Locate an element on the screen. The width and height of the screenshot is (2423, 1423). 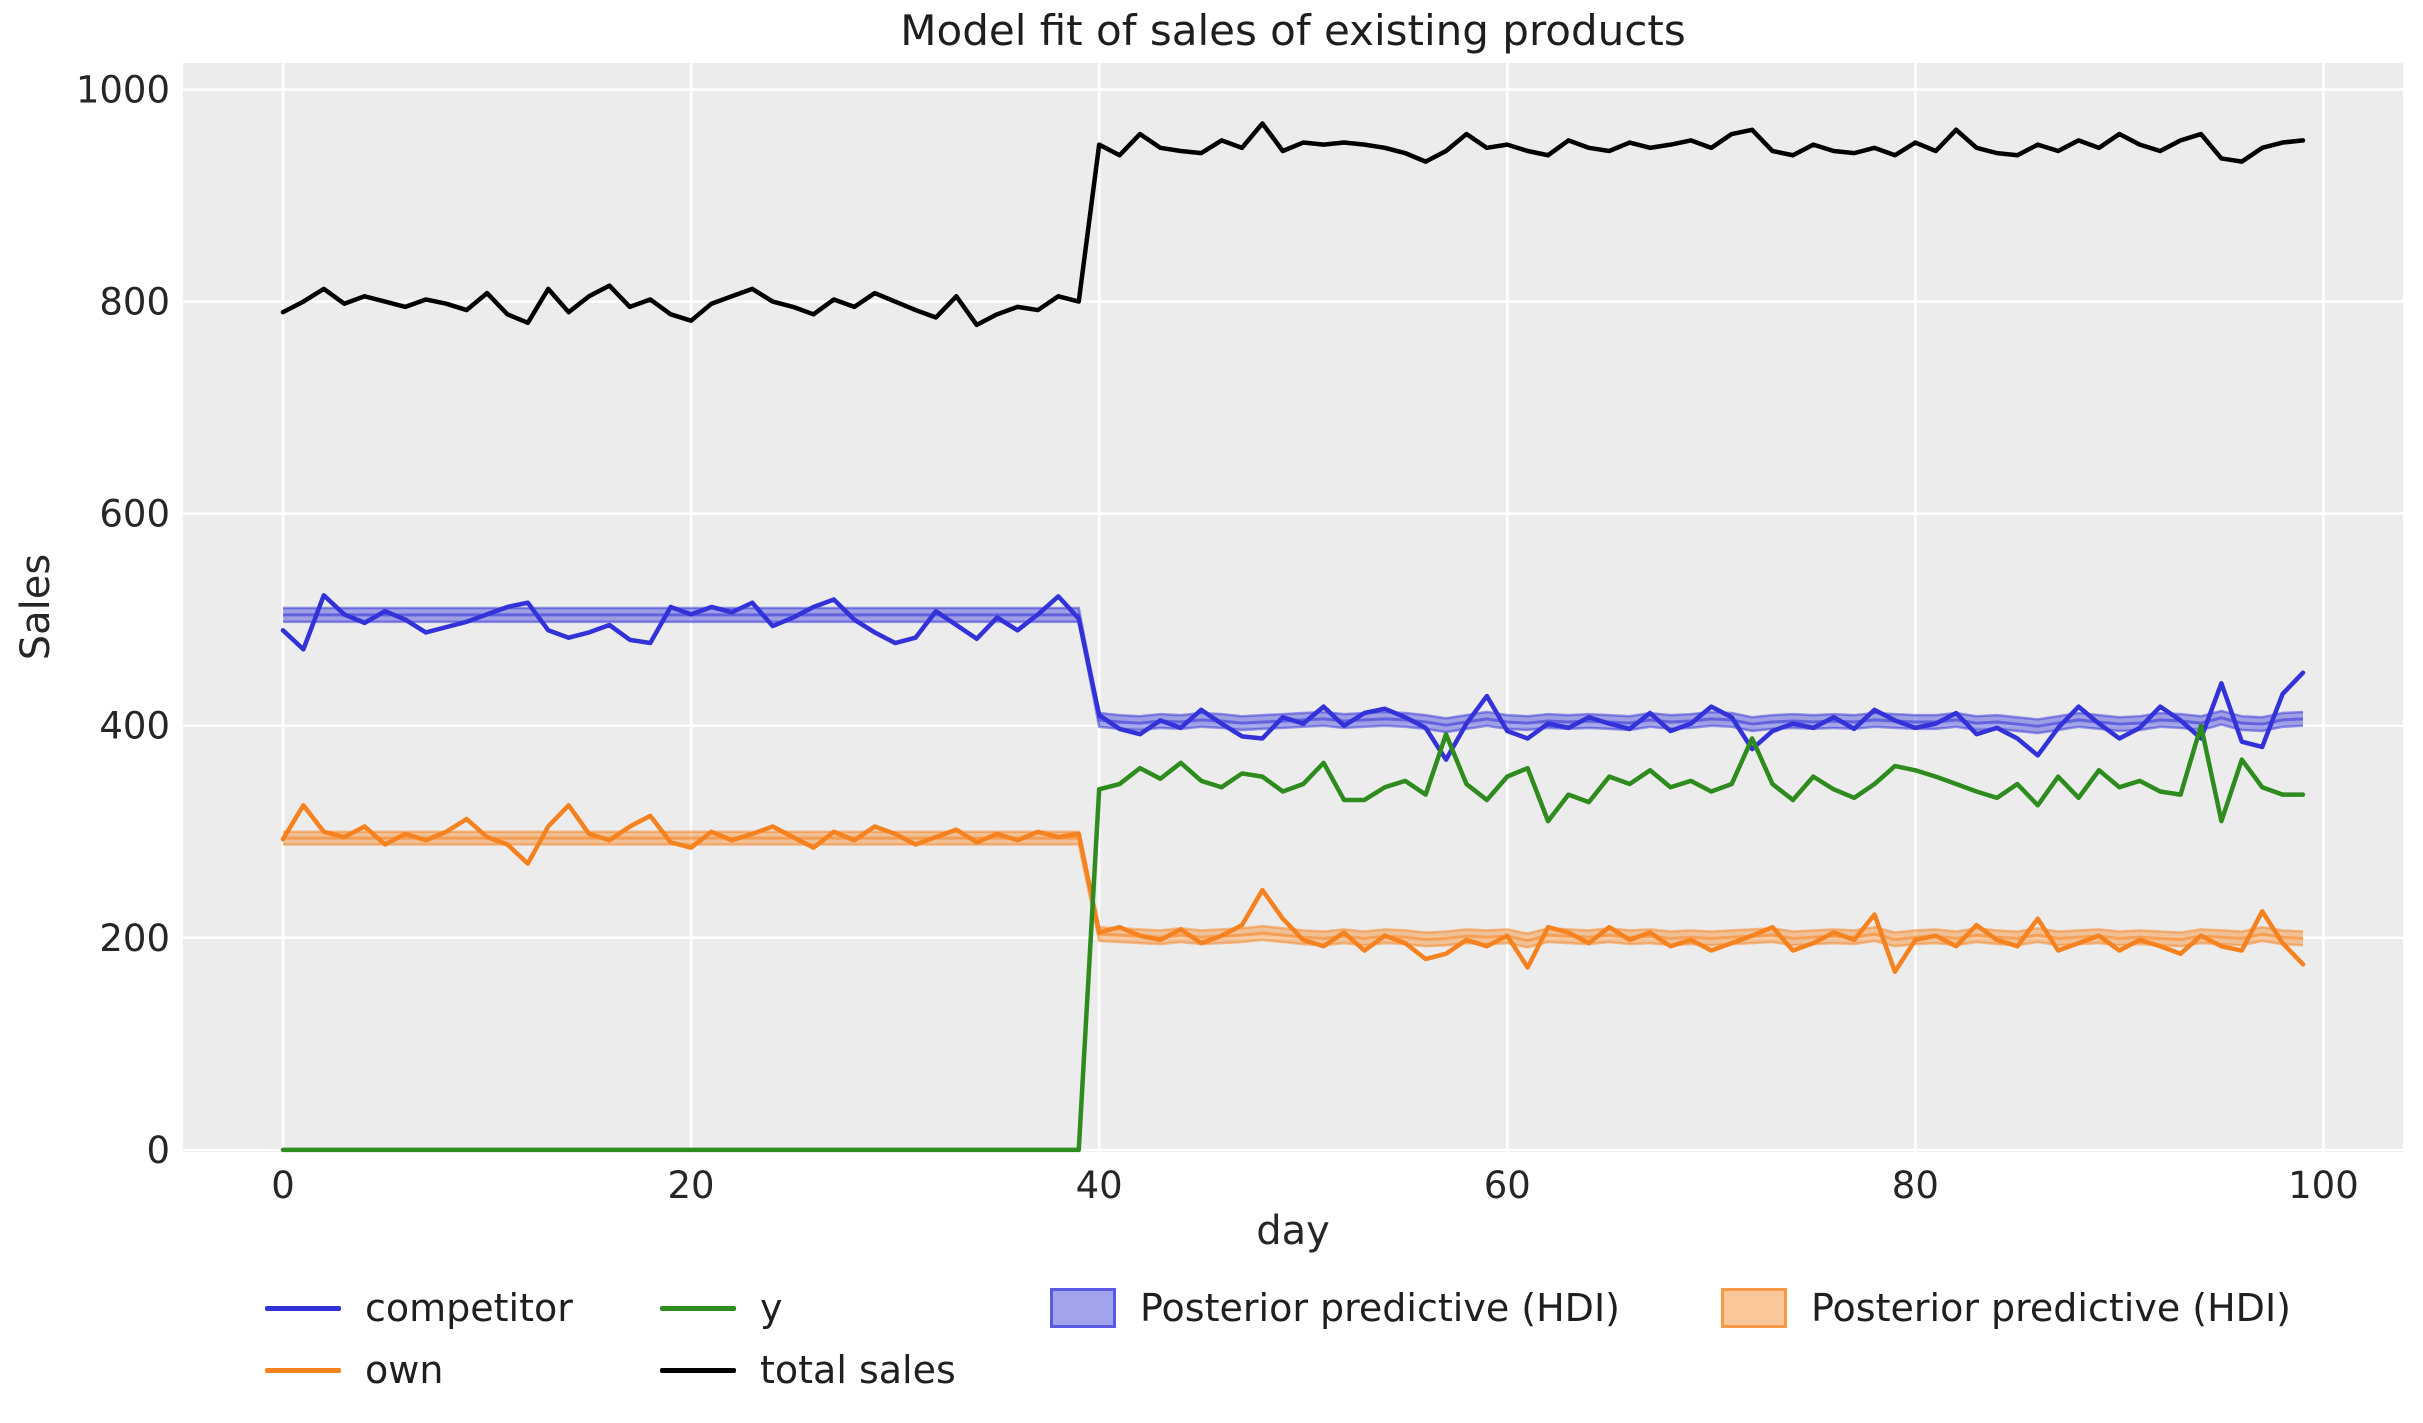
legend-item-y: y is located at coordinates (721, 1308).